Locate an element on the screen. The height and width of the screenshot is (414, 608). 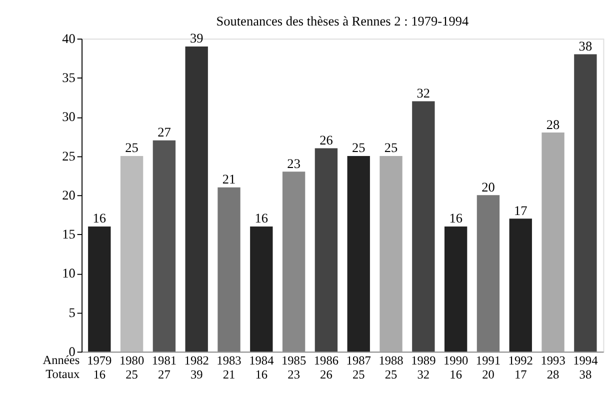
x-tick-label: 1987 is located at coordinates (358, 360).